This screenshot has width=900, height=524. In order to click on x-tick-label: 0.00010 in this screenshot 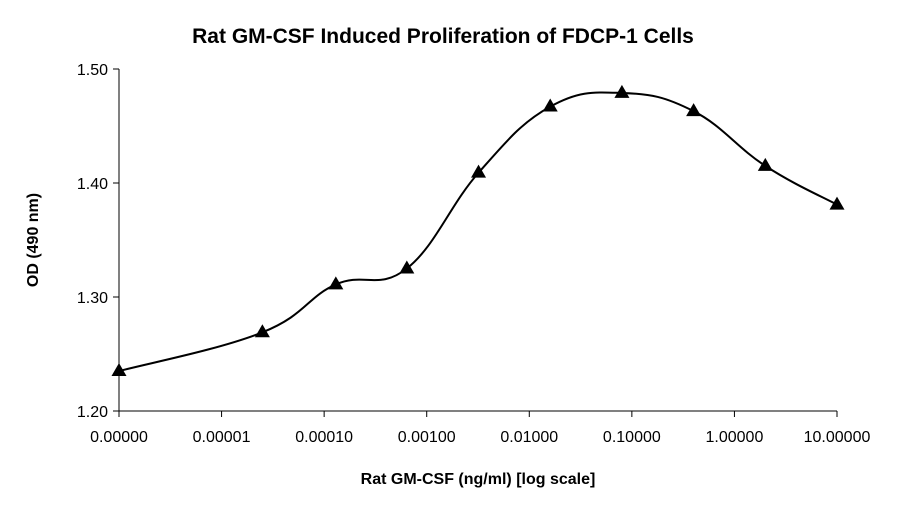, I will do `click(324, 437)`.